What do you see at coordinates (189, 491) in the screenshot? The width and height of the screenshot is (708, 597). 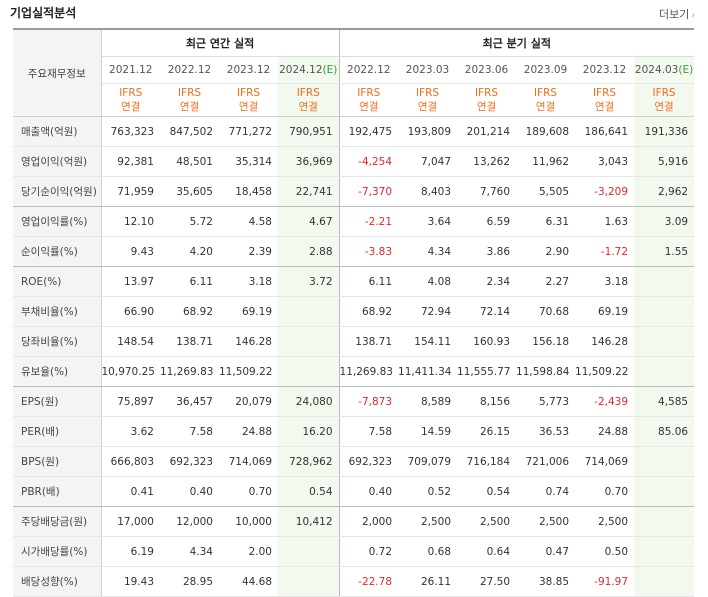 I see `data-cell: 0.40` at bounding box center [189, 491].